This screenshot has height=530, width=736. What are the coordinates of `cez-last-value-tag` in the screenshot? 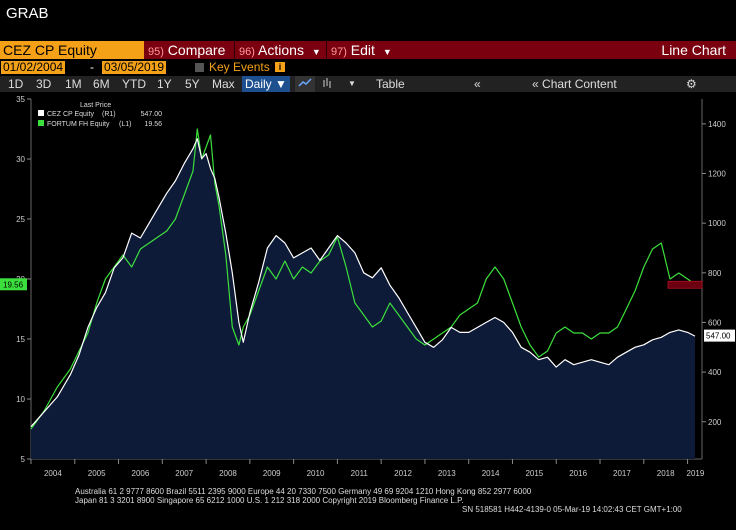 It's located at (719, 335).